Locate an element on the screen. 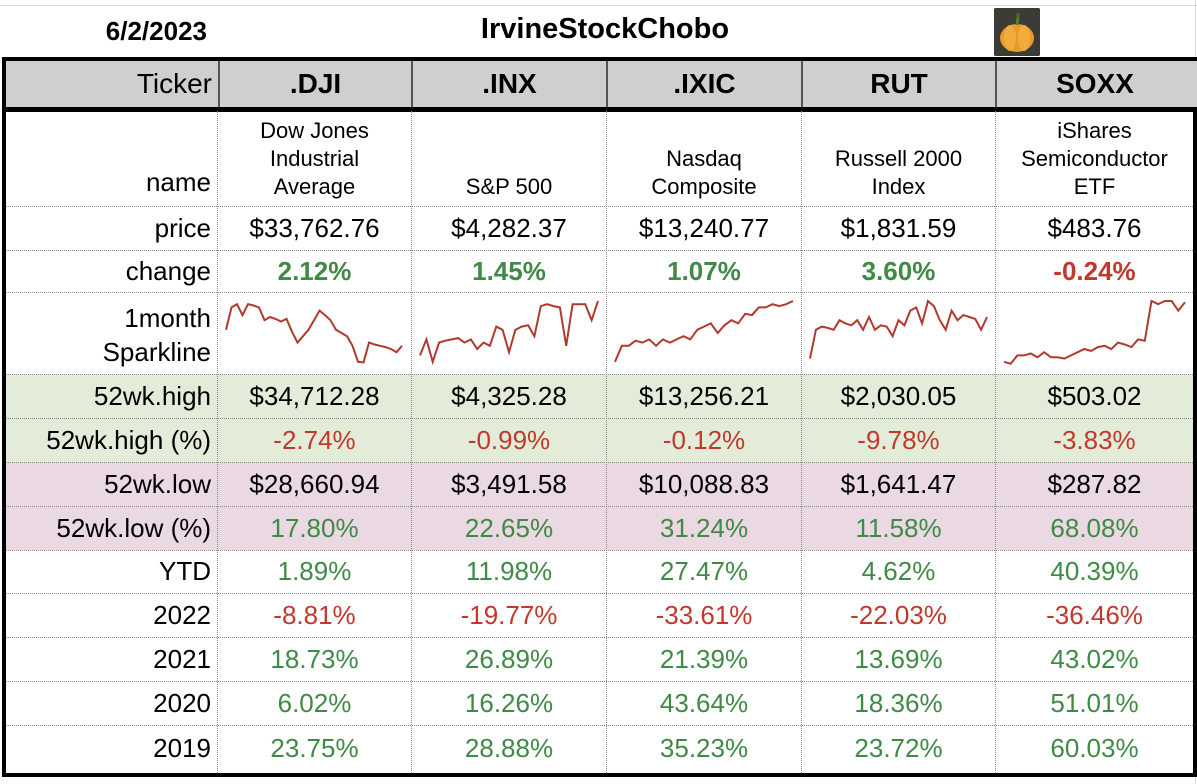 The width and height of the screenshot is (1197, 784). name-cell: Russell 2000 Index is located at coordinates (898, 173).